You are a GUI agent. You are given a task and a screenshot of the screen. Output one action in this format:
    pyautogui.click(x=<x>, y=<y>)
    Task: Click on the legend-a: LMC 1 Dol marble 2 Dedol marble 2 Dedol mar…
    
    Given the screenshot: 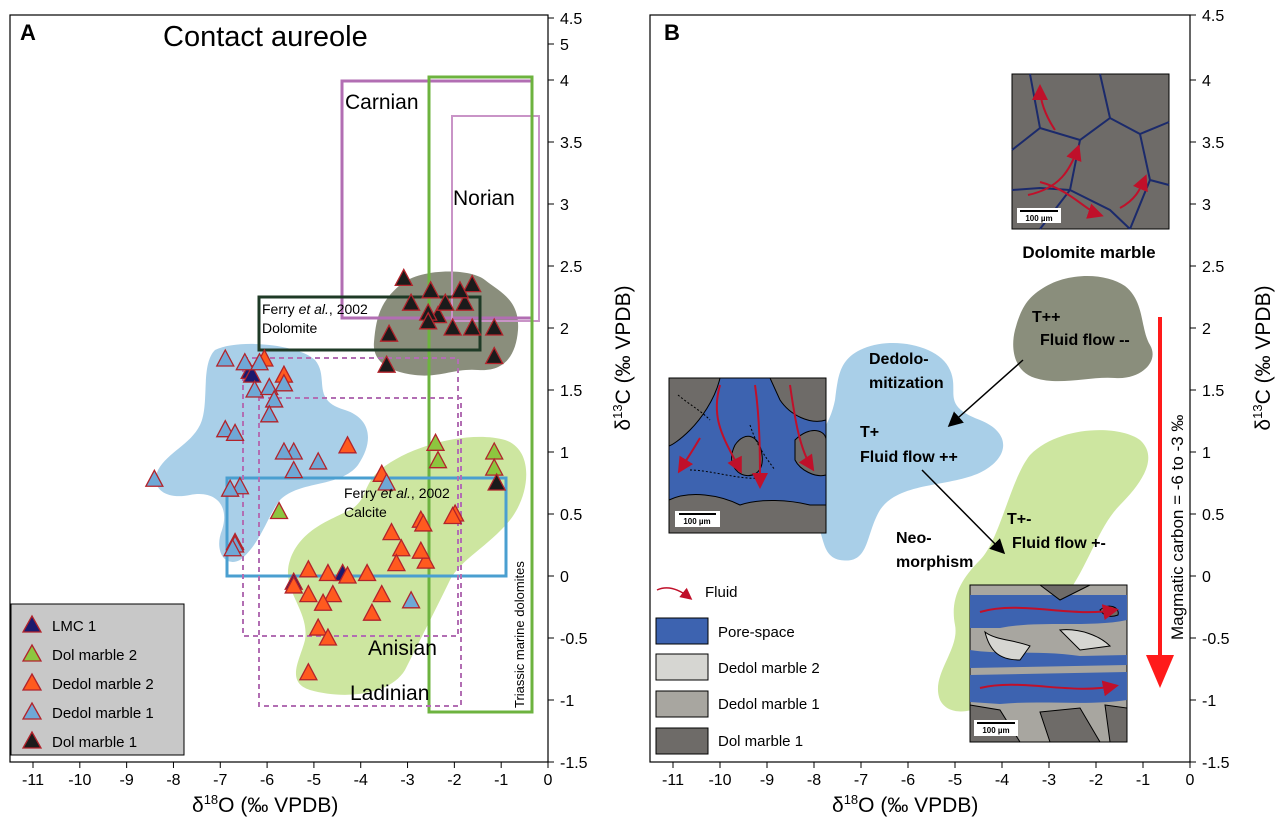 What is the action you would take?
    pyautogui.click(x=97, y=679)
    